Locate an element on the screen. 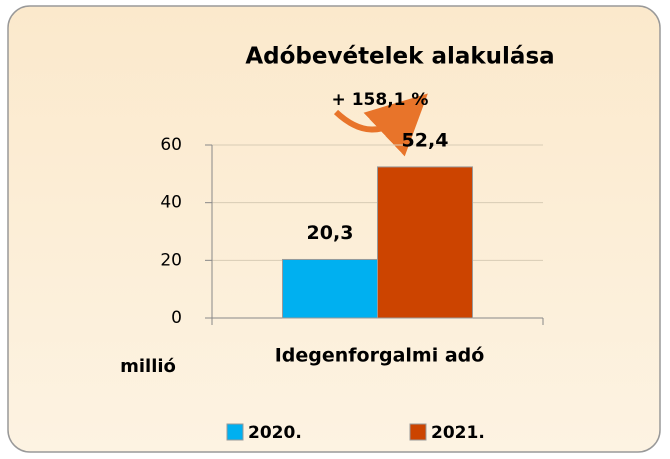 The image size is (670, 459). x-tick-label: Idegenforgalmi adó is located at coordinates (380, 356).